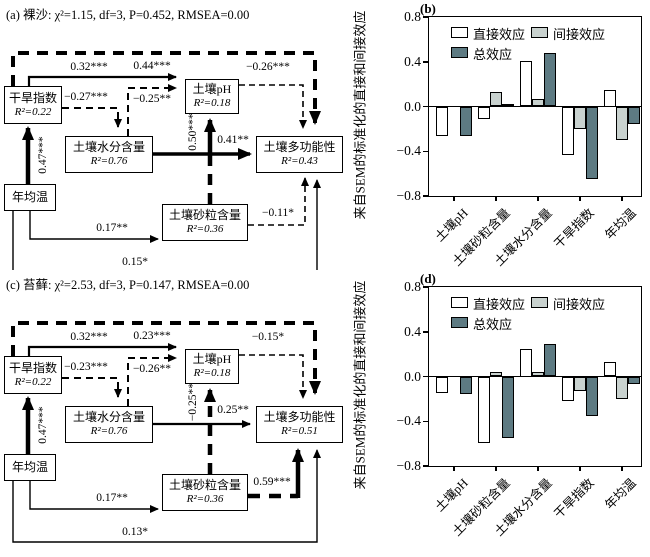  What do you see at coordinates (152, 336) in the screenshot?
I see `path-coef: 0.23***` at bounding box center [152, 336].